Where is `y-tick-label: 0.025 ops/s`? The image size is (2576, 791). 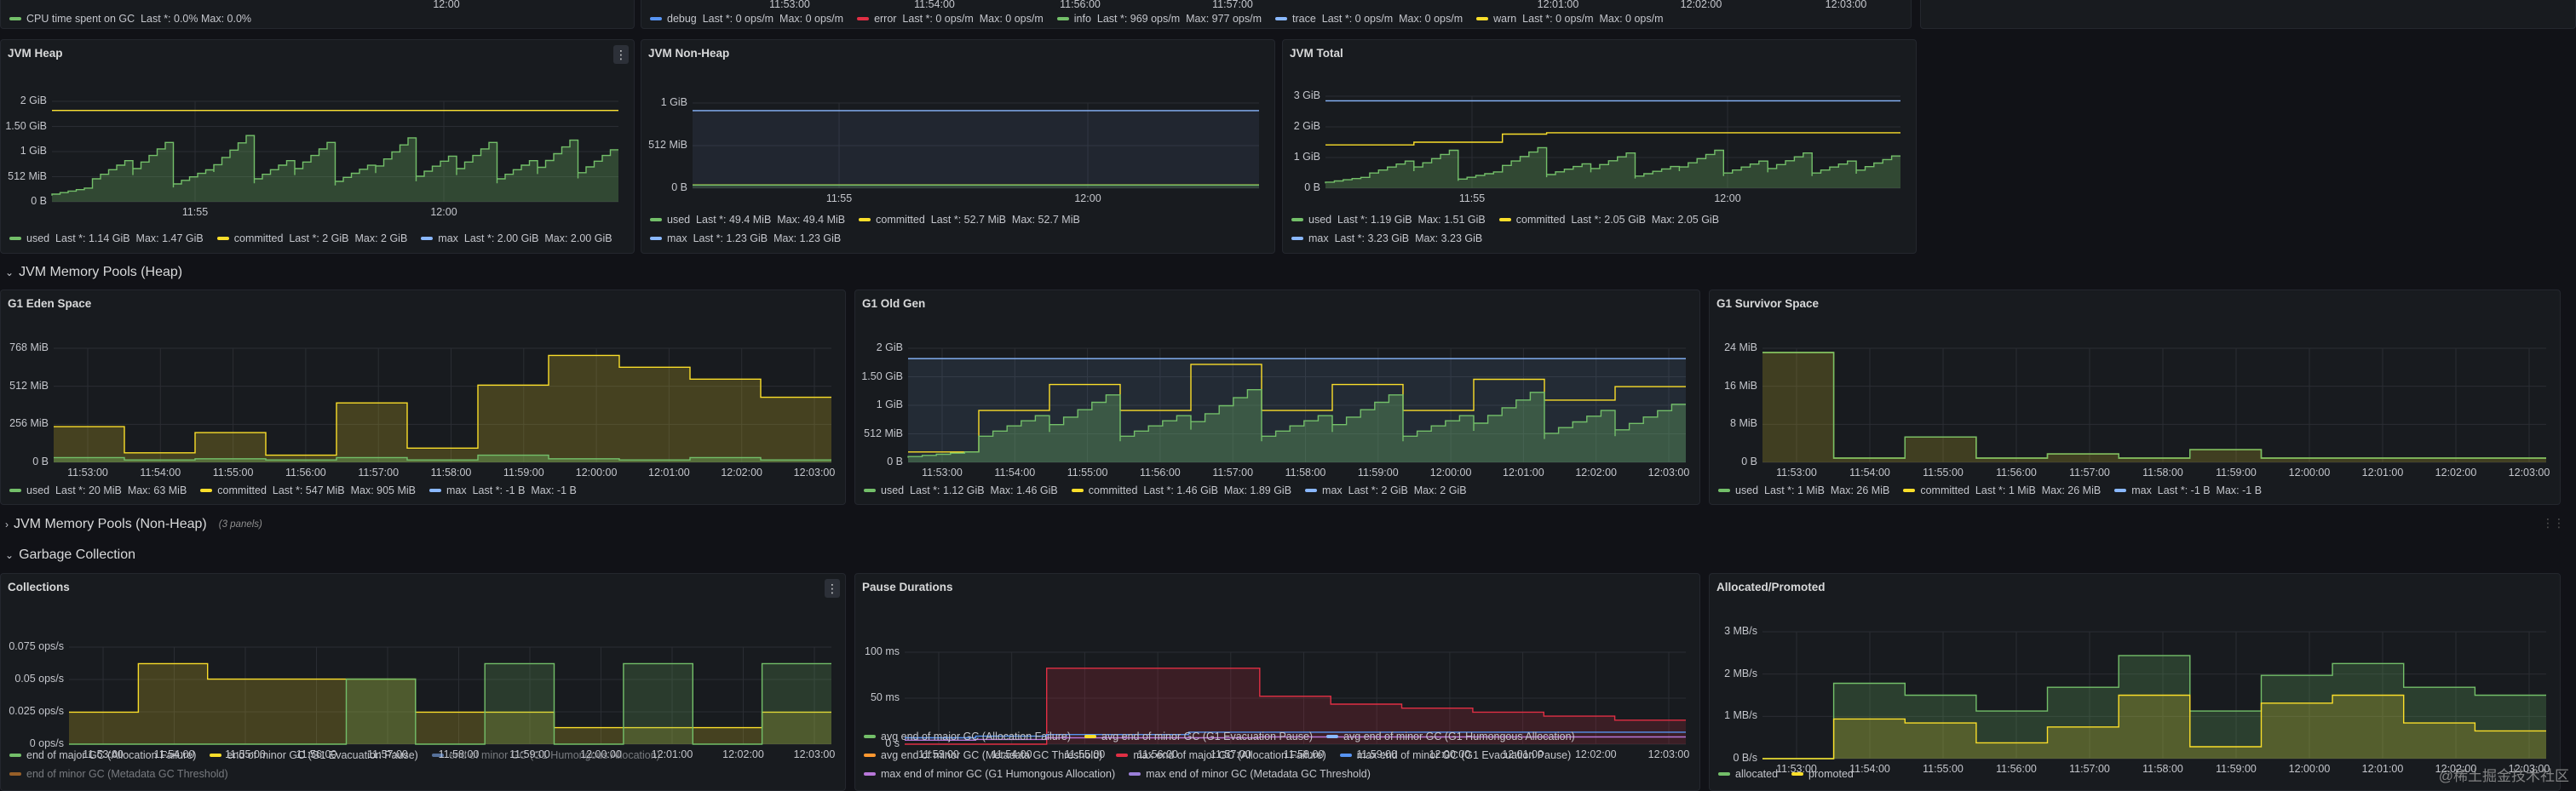
y-tick-label: 0.025 ops/s is located at coordinates (36, 711).